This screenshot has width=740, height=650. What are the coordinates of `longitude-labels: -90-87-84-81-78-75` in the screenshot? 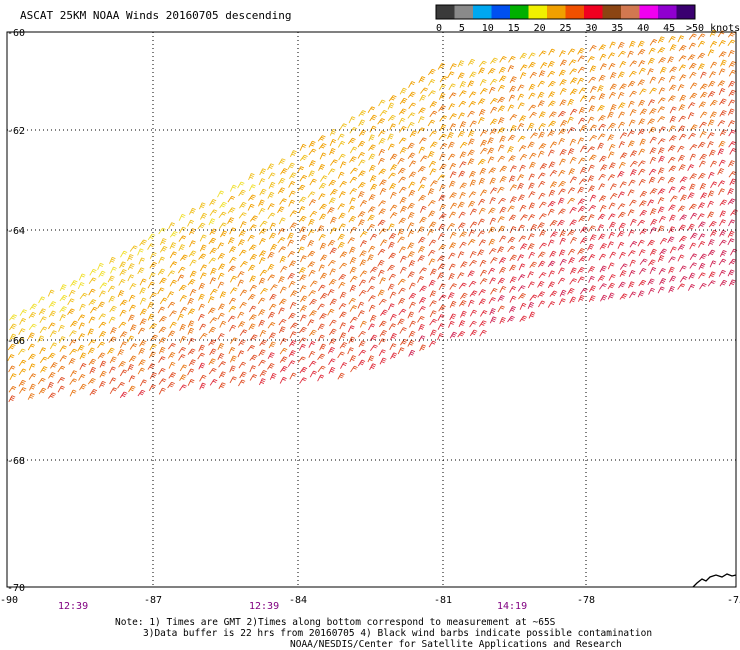 It's located at (370, 600).